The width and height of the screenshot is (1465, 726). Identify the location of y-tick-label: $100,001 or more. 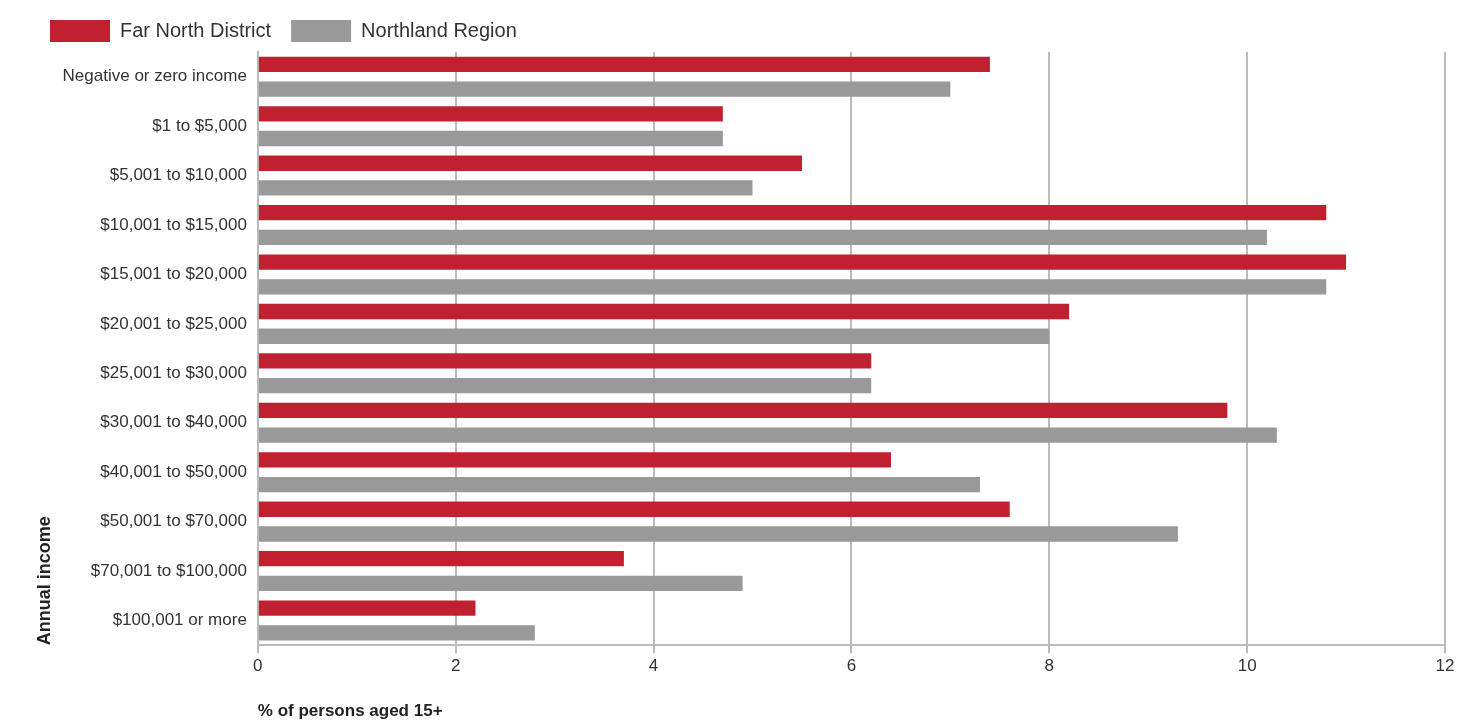
(179, 620).